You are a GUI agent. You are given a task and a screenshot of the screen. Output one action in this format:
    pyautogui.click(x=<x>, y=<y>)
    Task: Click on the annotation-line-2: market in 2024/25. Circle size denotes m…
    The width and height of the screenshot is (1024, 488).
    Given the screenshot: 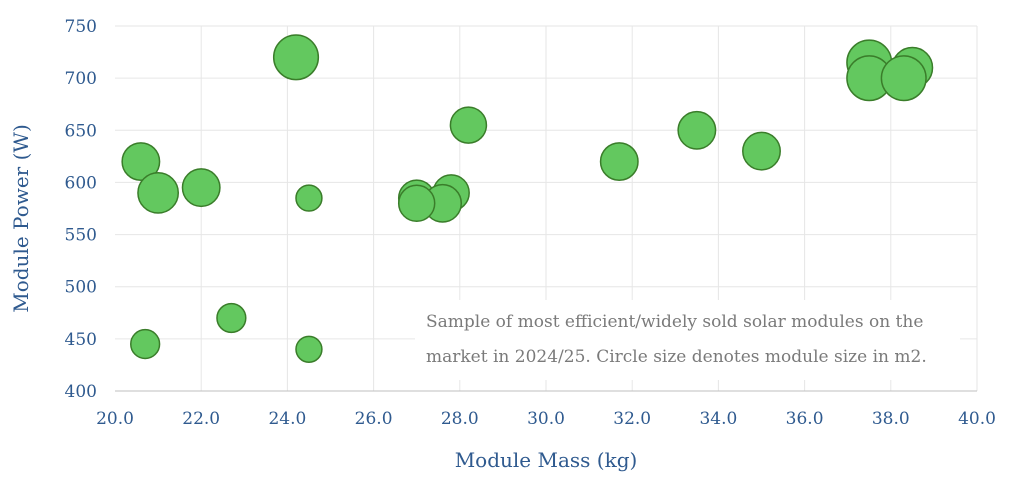 What is the action you would take?
    pyautogui.click(x=676, y=357)
    